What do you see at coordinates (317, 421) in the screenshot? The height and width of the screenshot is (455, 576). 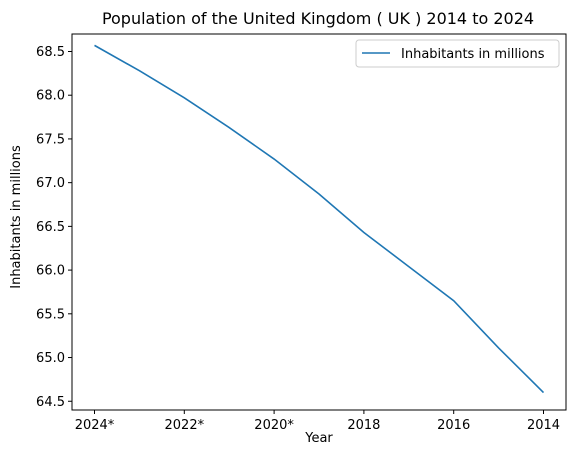 I see `x-axis: 2024* 2022* 2020* 2018 2016 2014` at bounding box center [317, 421].